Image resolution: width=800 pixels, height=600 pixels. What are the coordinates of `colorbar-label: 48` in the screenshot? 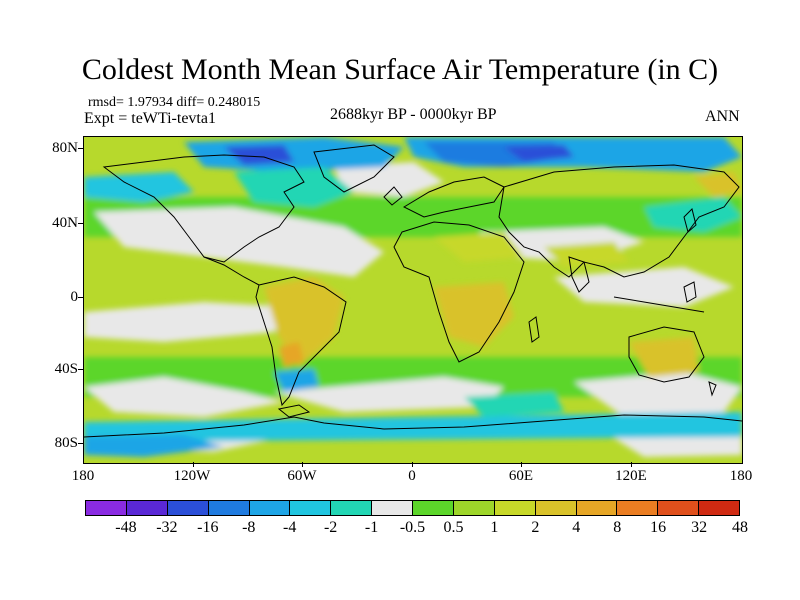 It's located at (740, 527).